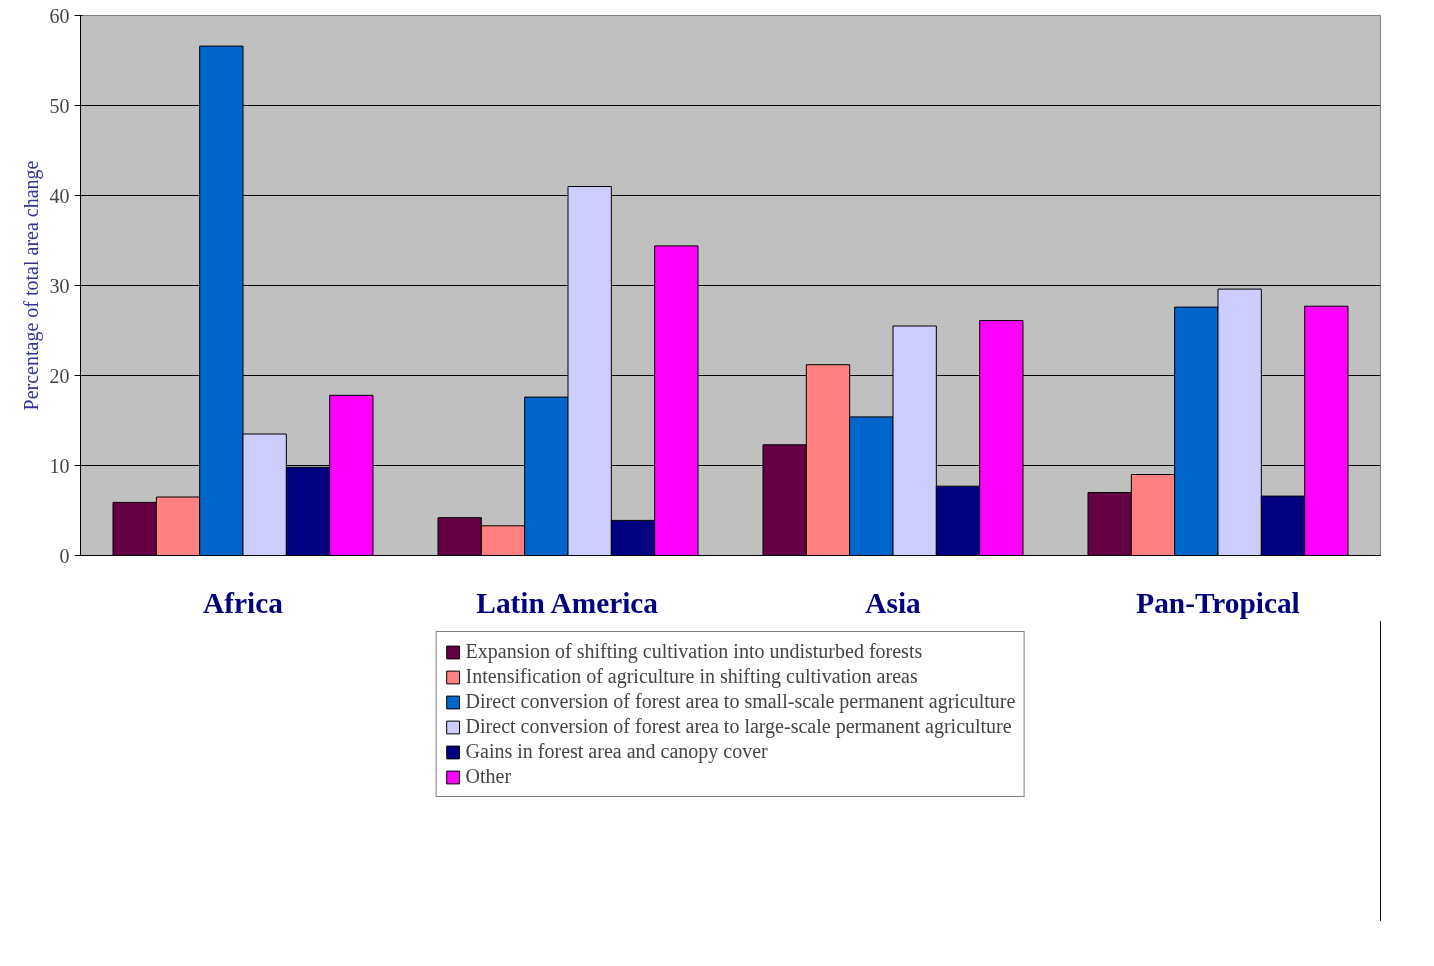 Image resolution: width=1434 pixels, height=966 pixels. I want to click on legend-label: Direct conversion of forest area to small-scale permanent agriculture, so click(740, 701).